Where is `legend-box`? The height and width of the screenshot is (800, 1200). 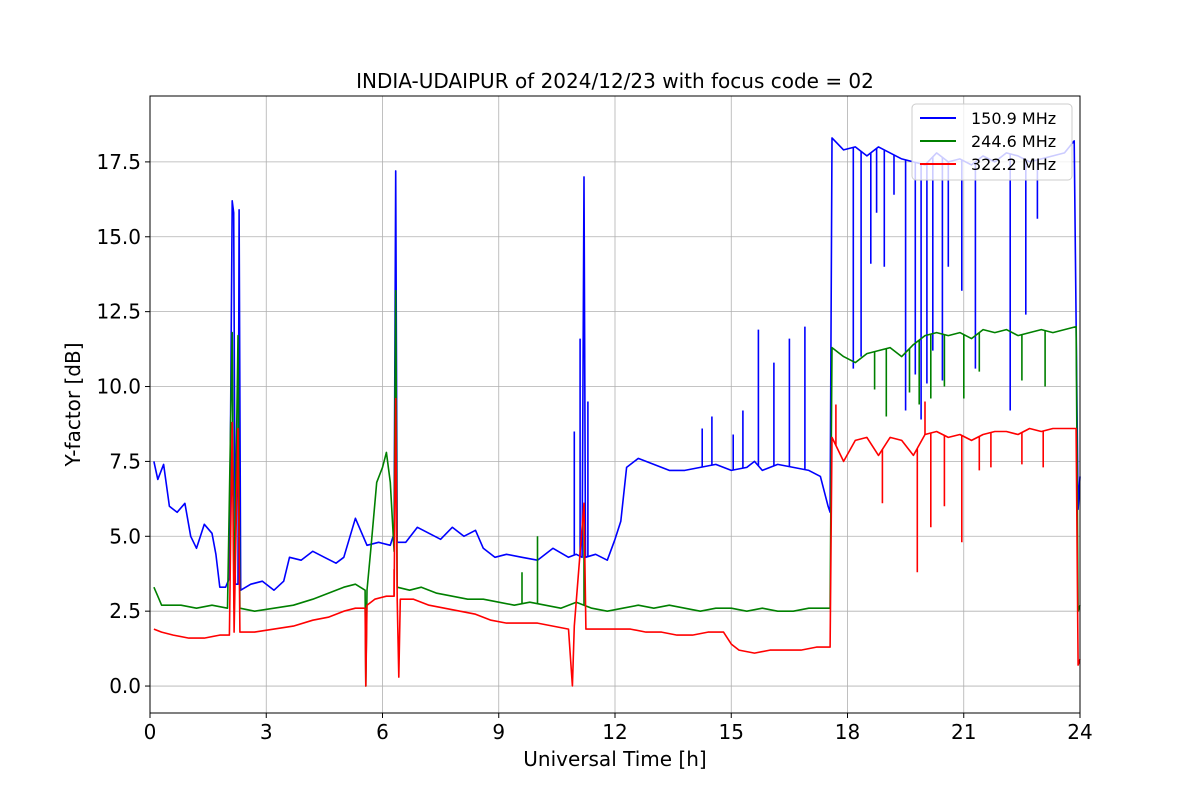
legend-box is located at coordinates (992, 142).